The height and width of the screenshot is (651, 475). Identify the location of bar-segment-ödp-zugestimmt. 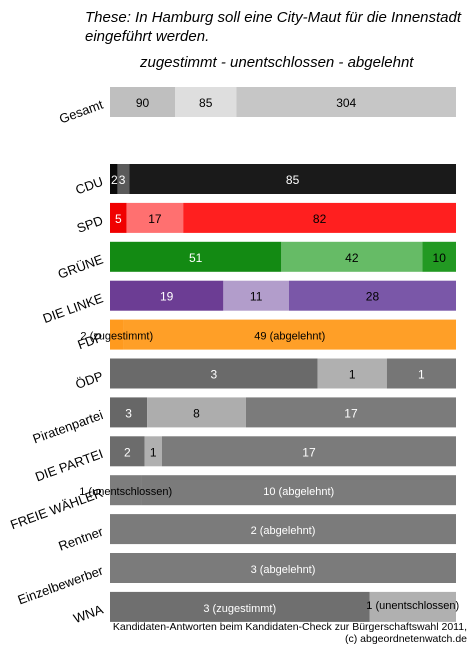
(214, 373).